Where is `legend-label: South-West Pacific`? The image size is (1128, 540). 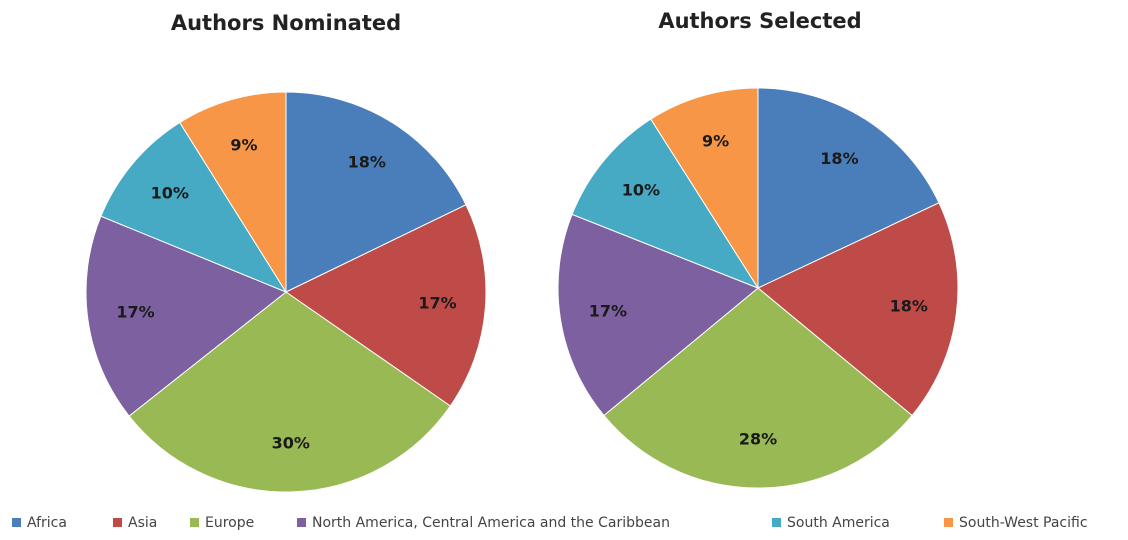
legend-label: South-West Pacific is located at coordinates (1023, 523).